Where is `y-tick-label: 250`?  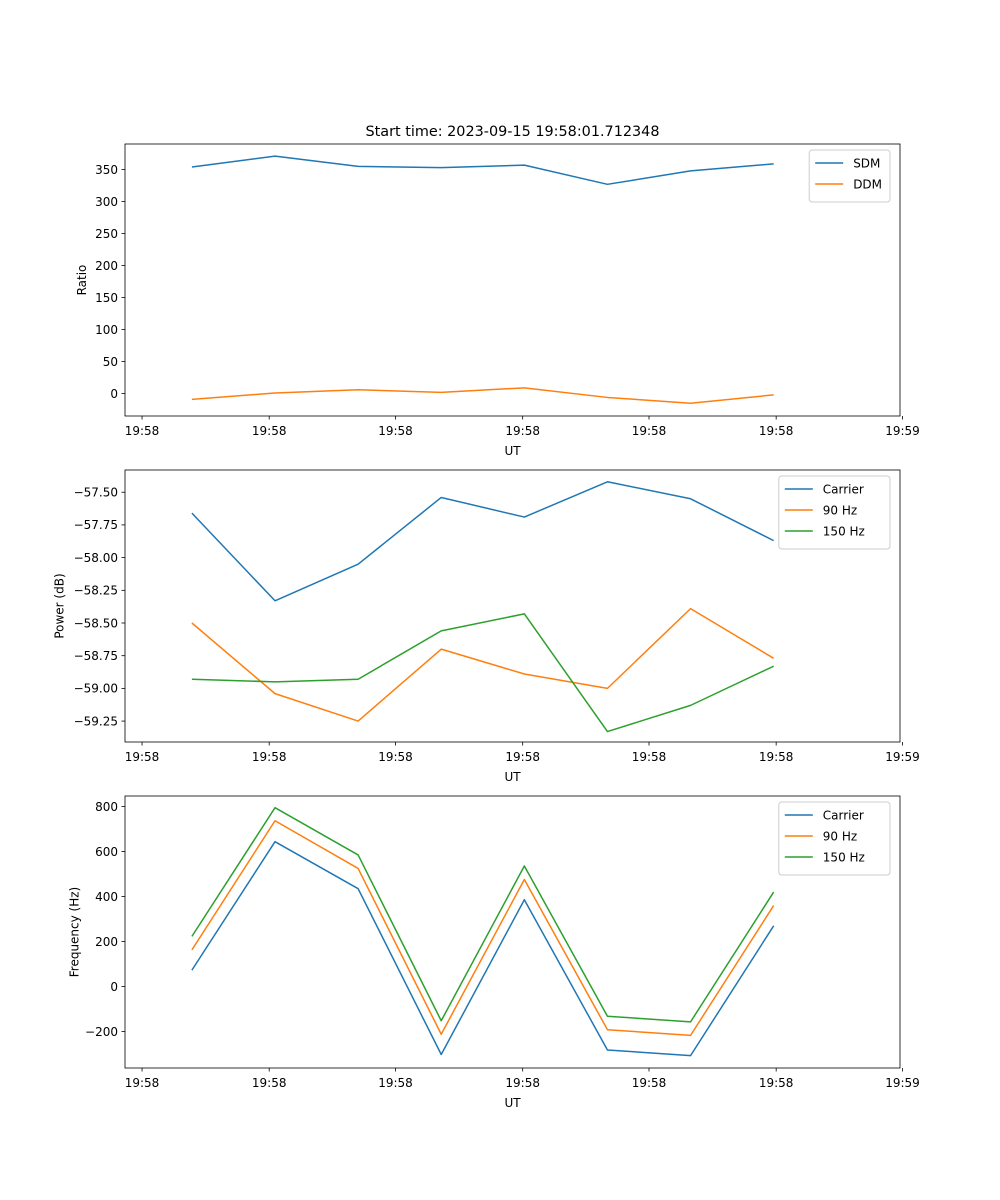 y-tick-label: 250 is located at coordinates (106, 234).